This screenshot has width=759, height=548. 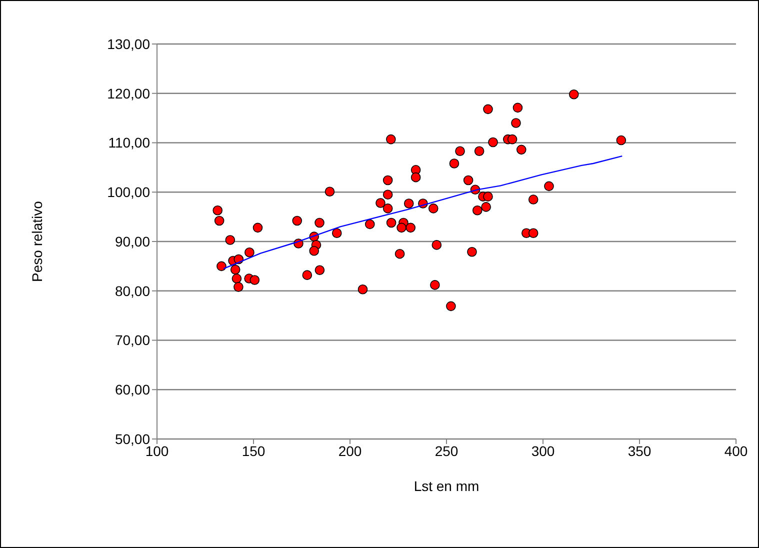 I want to click on x-tick-label: 150, so click(x=254, y=450).